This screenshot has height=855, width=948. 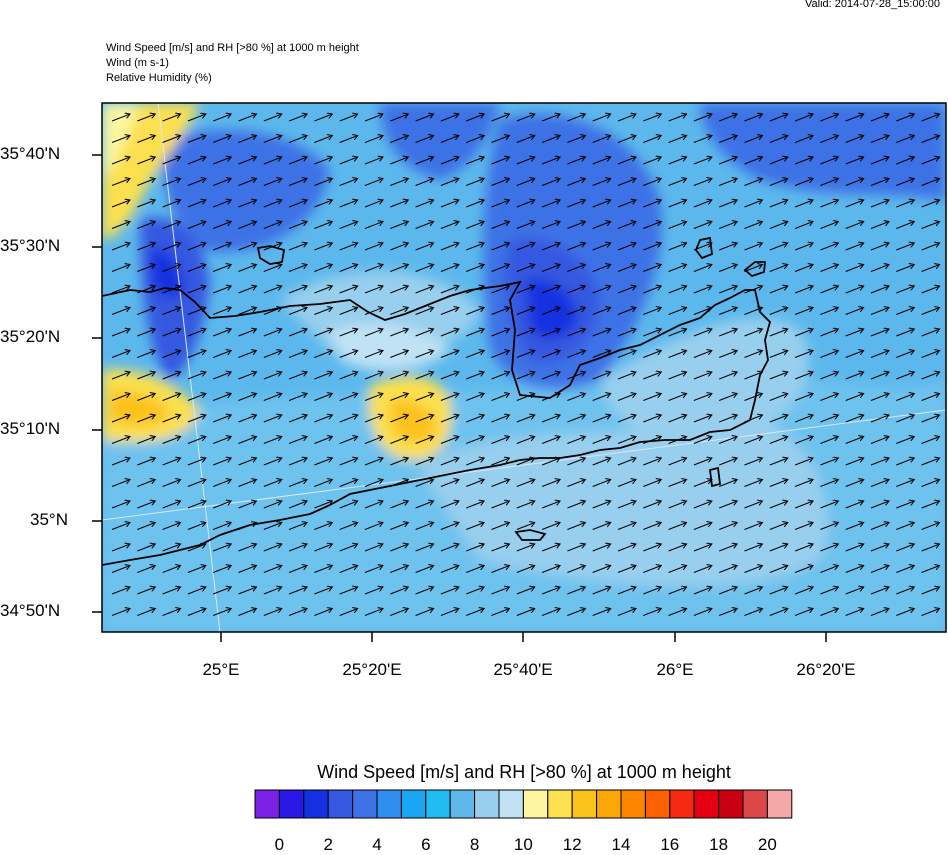 I want to click on colorbar-label: 10, so click(x=523, y=844).